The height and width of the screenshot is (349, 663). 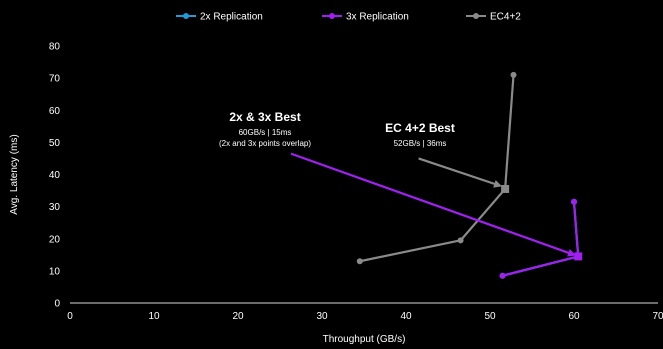 What do you see at coordinates (154, 316) in the screenshot?
I see `x-tick-label: 10` at bounding box center [154, 316].